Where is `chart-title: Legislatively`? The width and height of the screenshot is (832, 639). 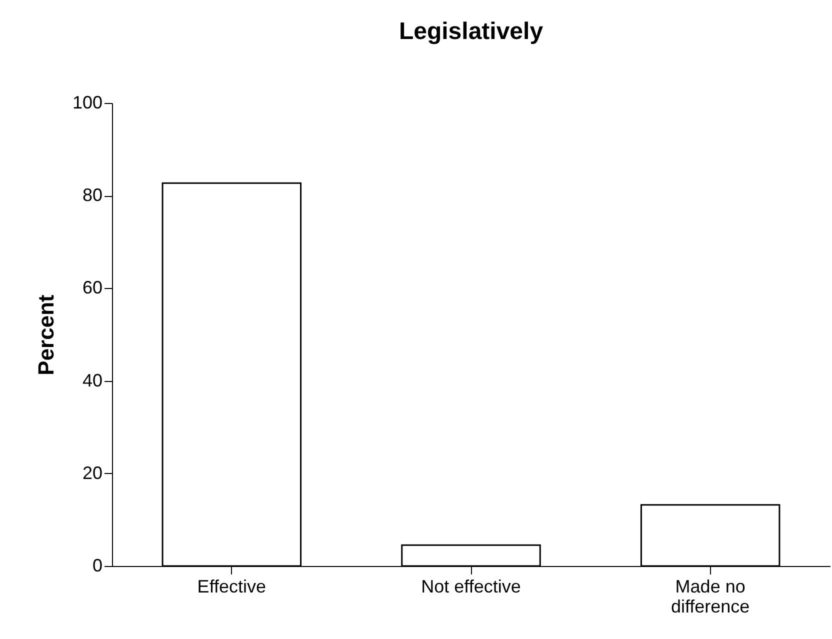
chart-title: Legislatively is located at coordinates (471, 31).